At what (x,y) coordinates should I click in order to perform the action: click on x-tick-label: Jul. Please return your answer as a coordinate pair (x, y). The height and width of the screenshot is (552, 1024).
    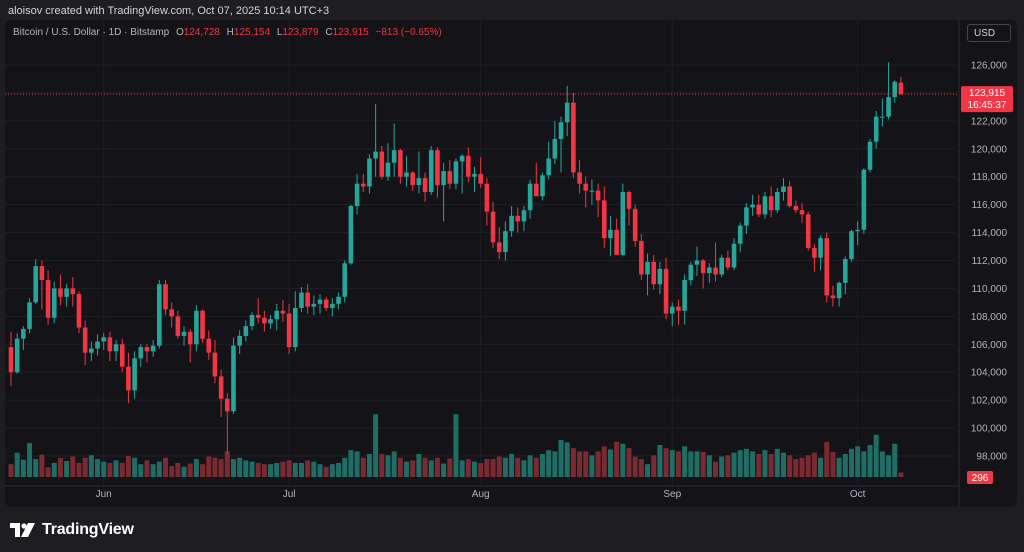
    Looking at the image, I should click on (289, 494).